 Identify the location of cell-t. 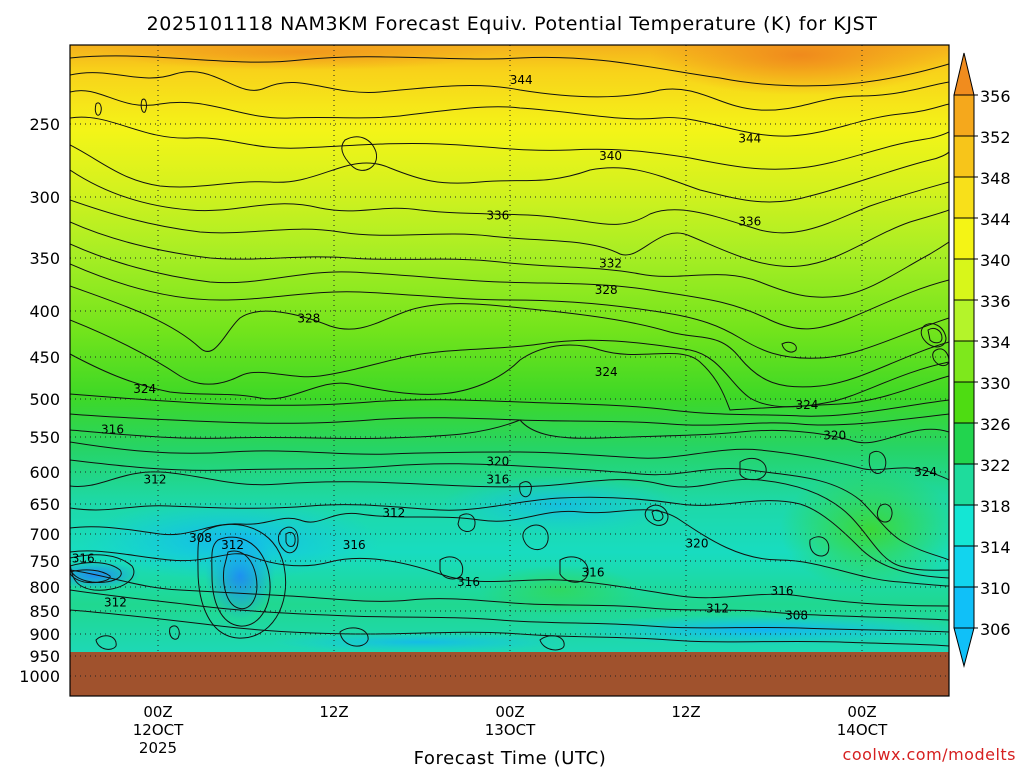
(354, 637).